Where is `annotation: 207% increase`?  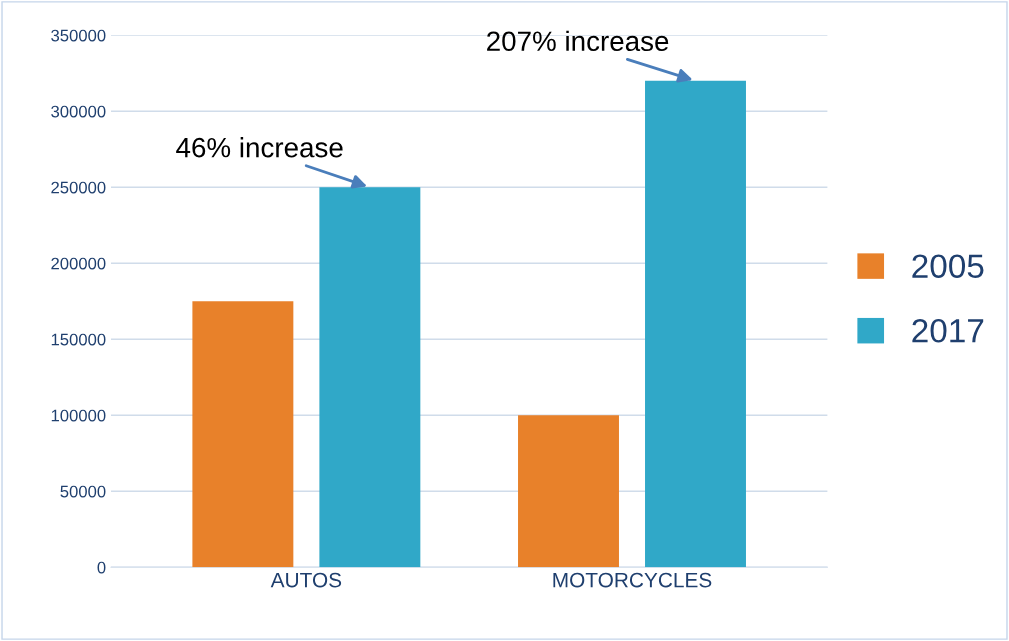
annotation: 207% increase is located at coordinates (578, 41).